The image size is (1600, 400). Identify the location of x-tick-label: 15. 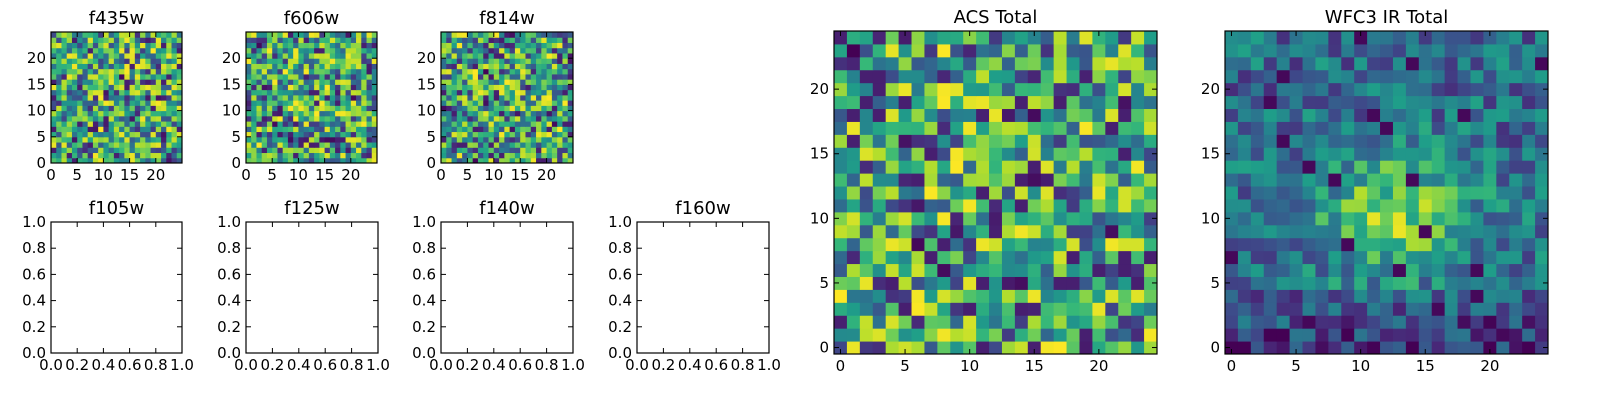
(1034, 366).